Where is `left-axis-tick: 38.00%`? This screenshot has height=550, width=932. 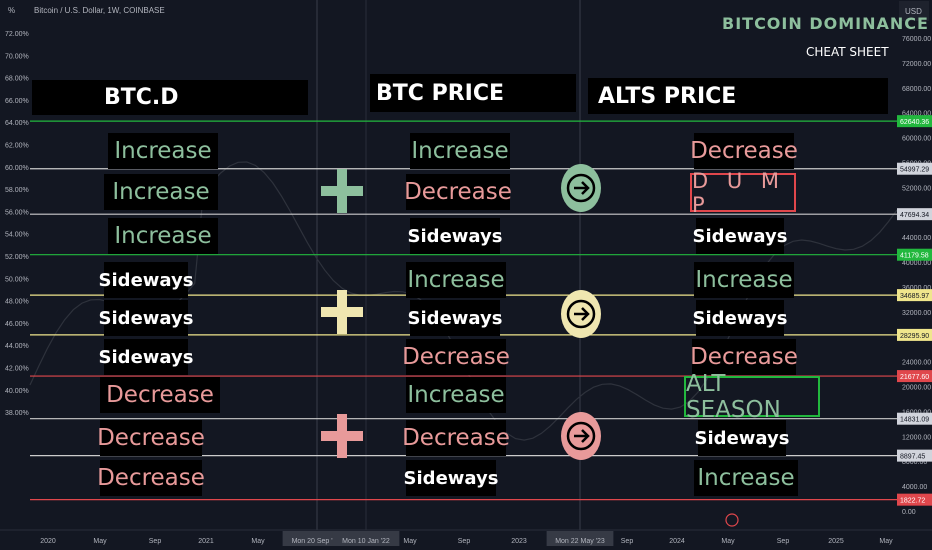
left-axis-tick: 38.00% is located at coordinates (17, 413).